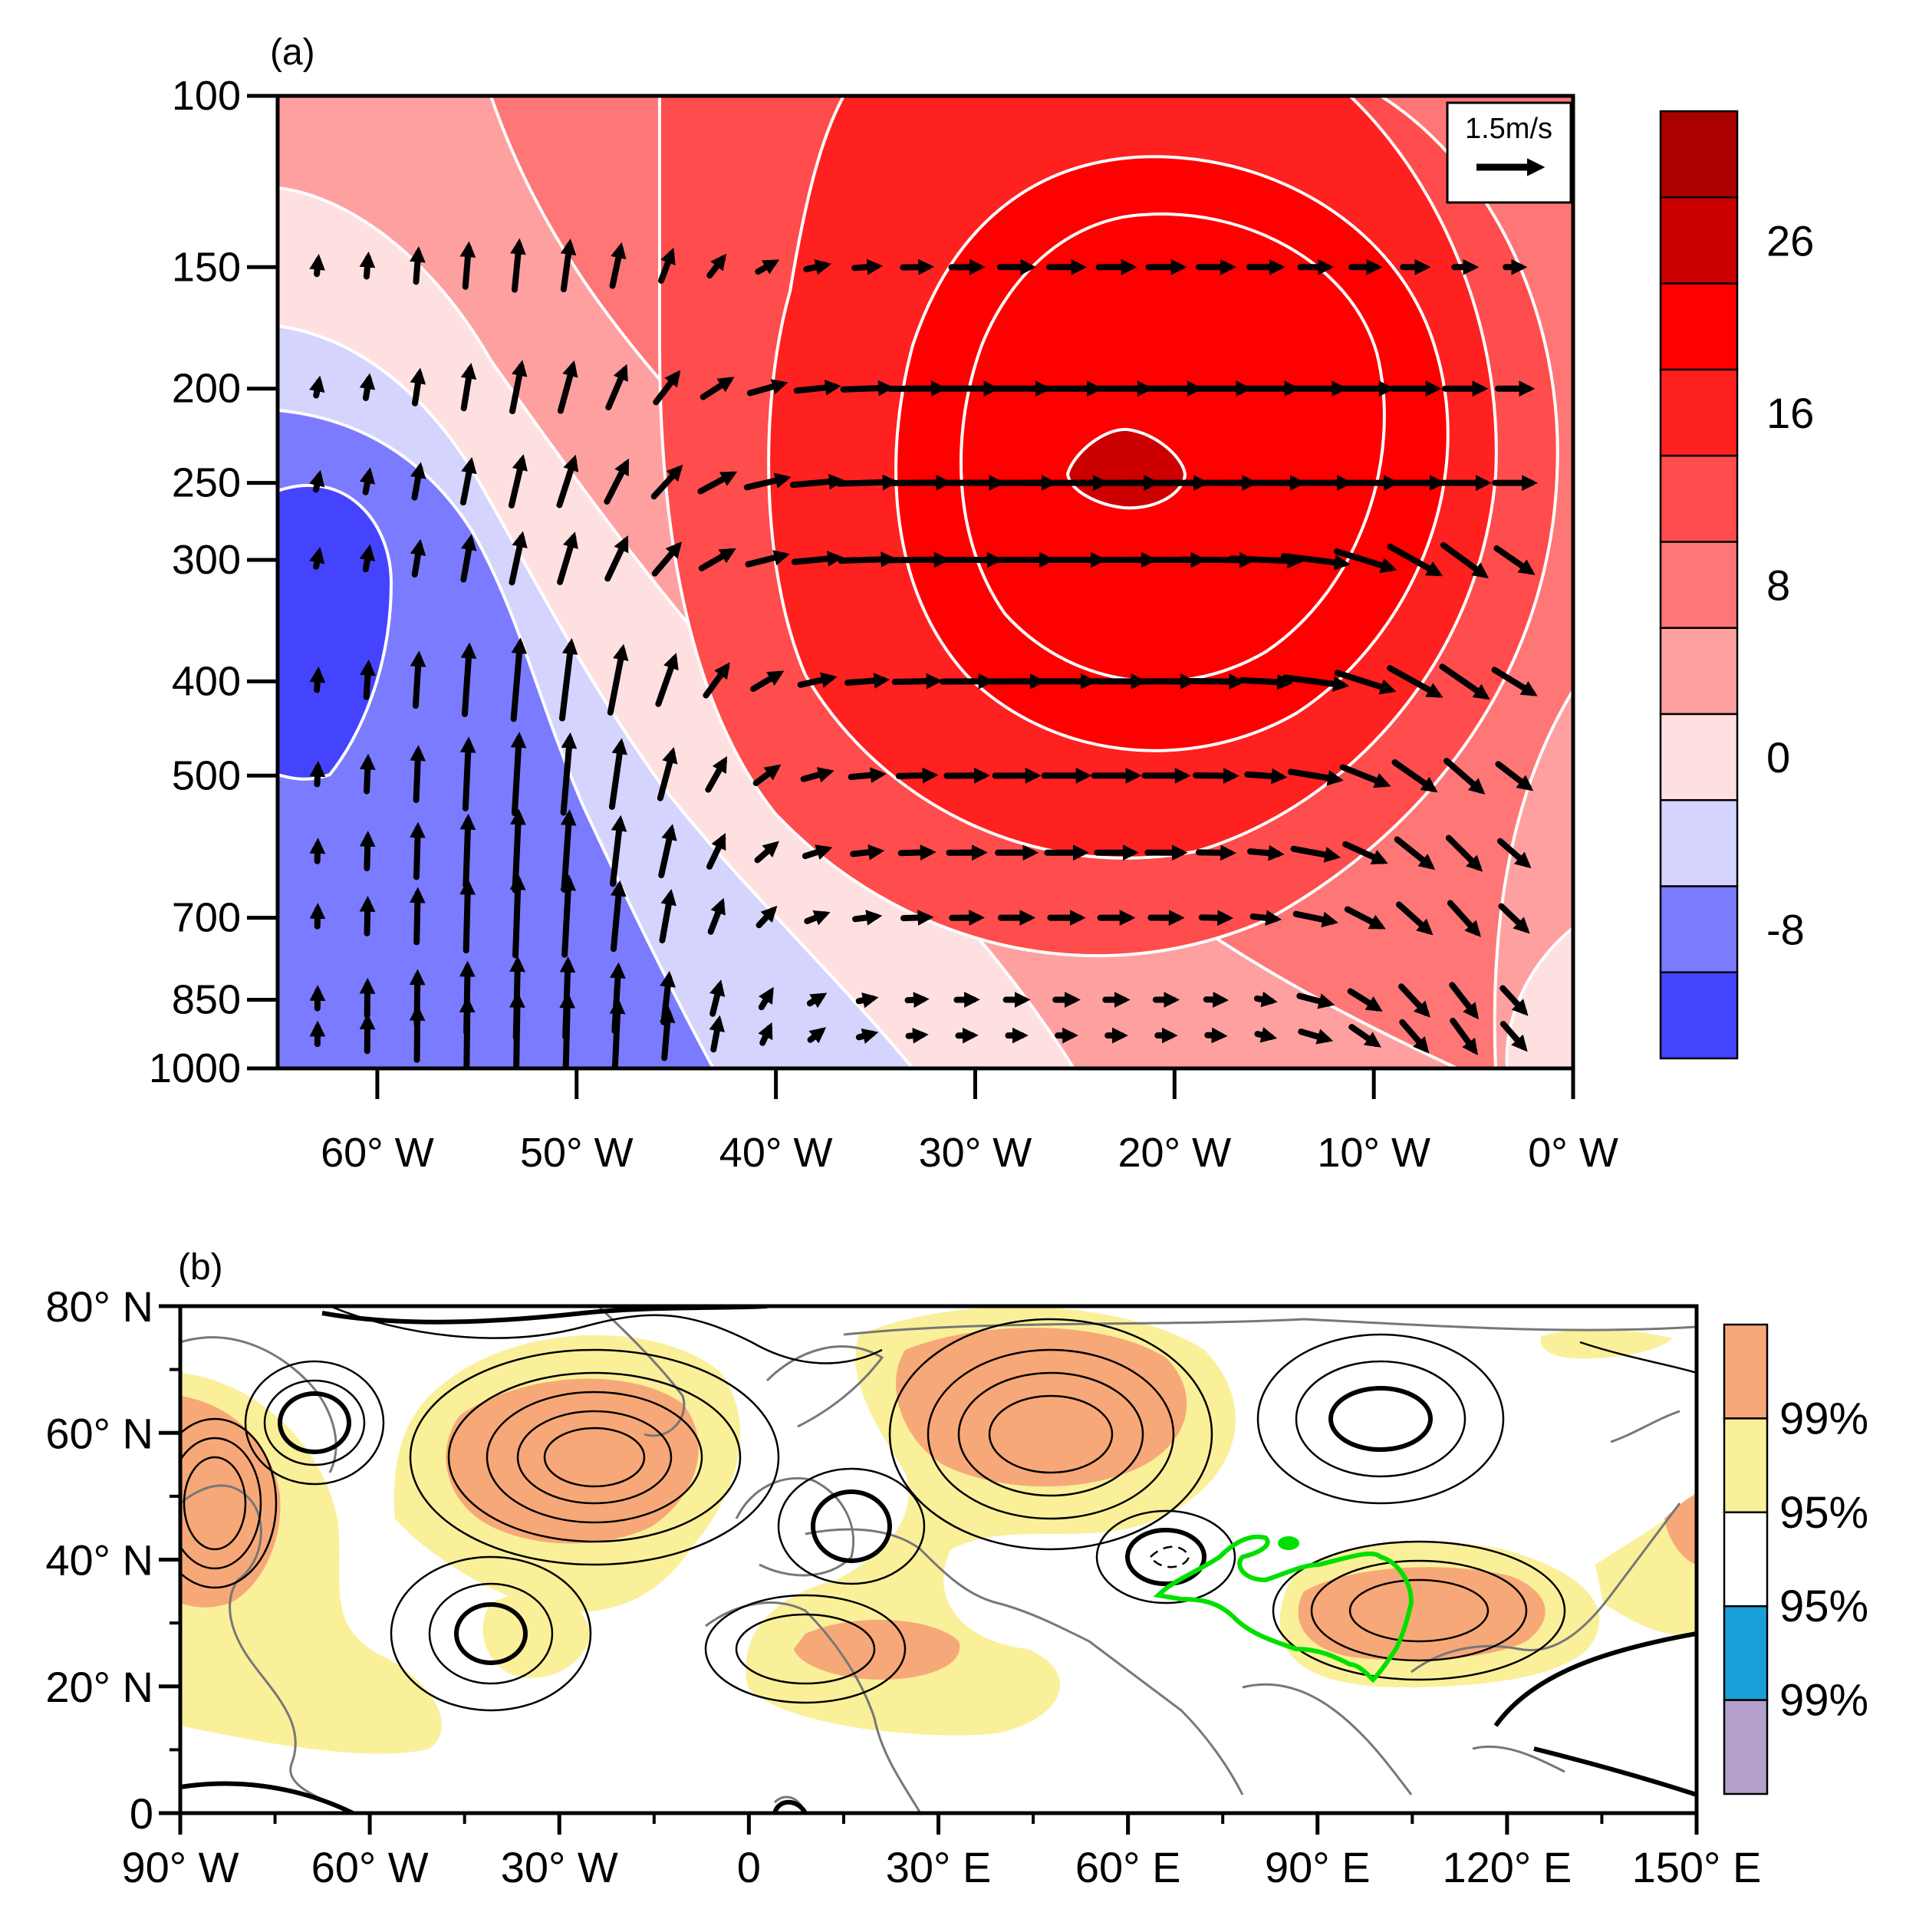 This screenshot has width=1906, height=1932. What do you see at coordinates (1318, 1867) in the screenshot?
I see `x-tick-label: 90° E` at bounding box center [1318, 1867].